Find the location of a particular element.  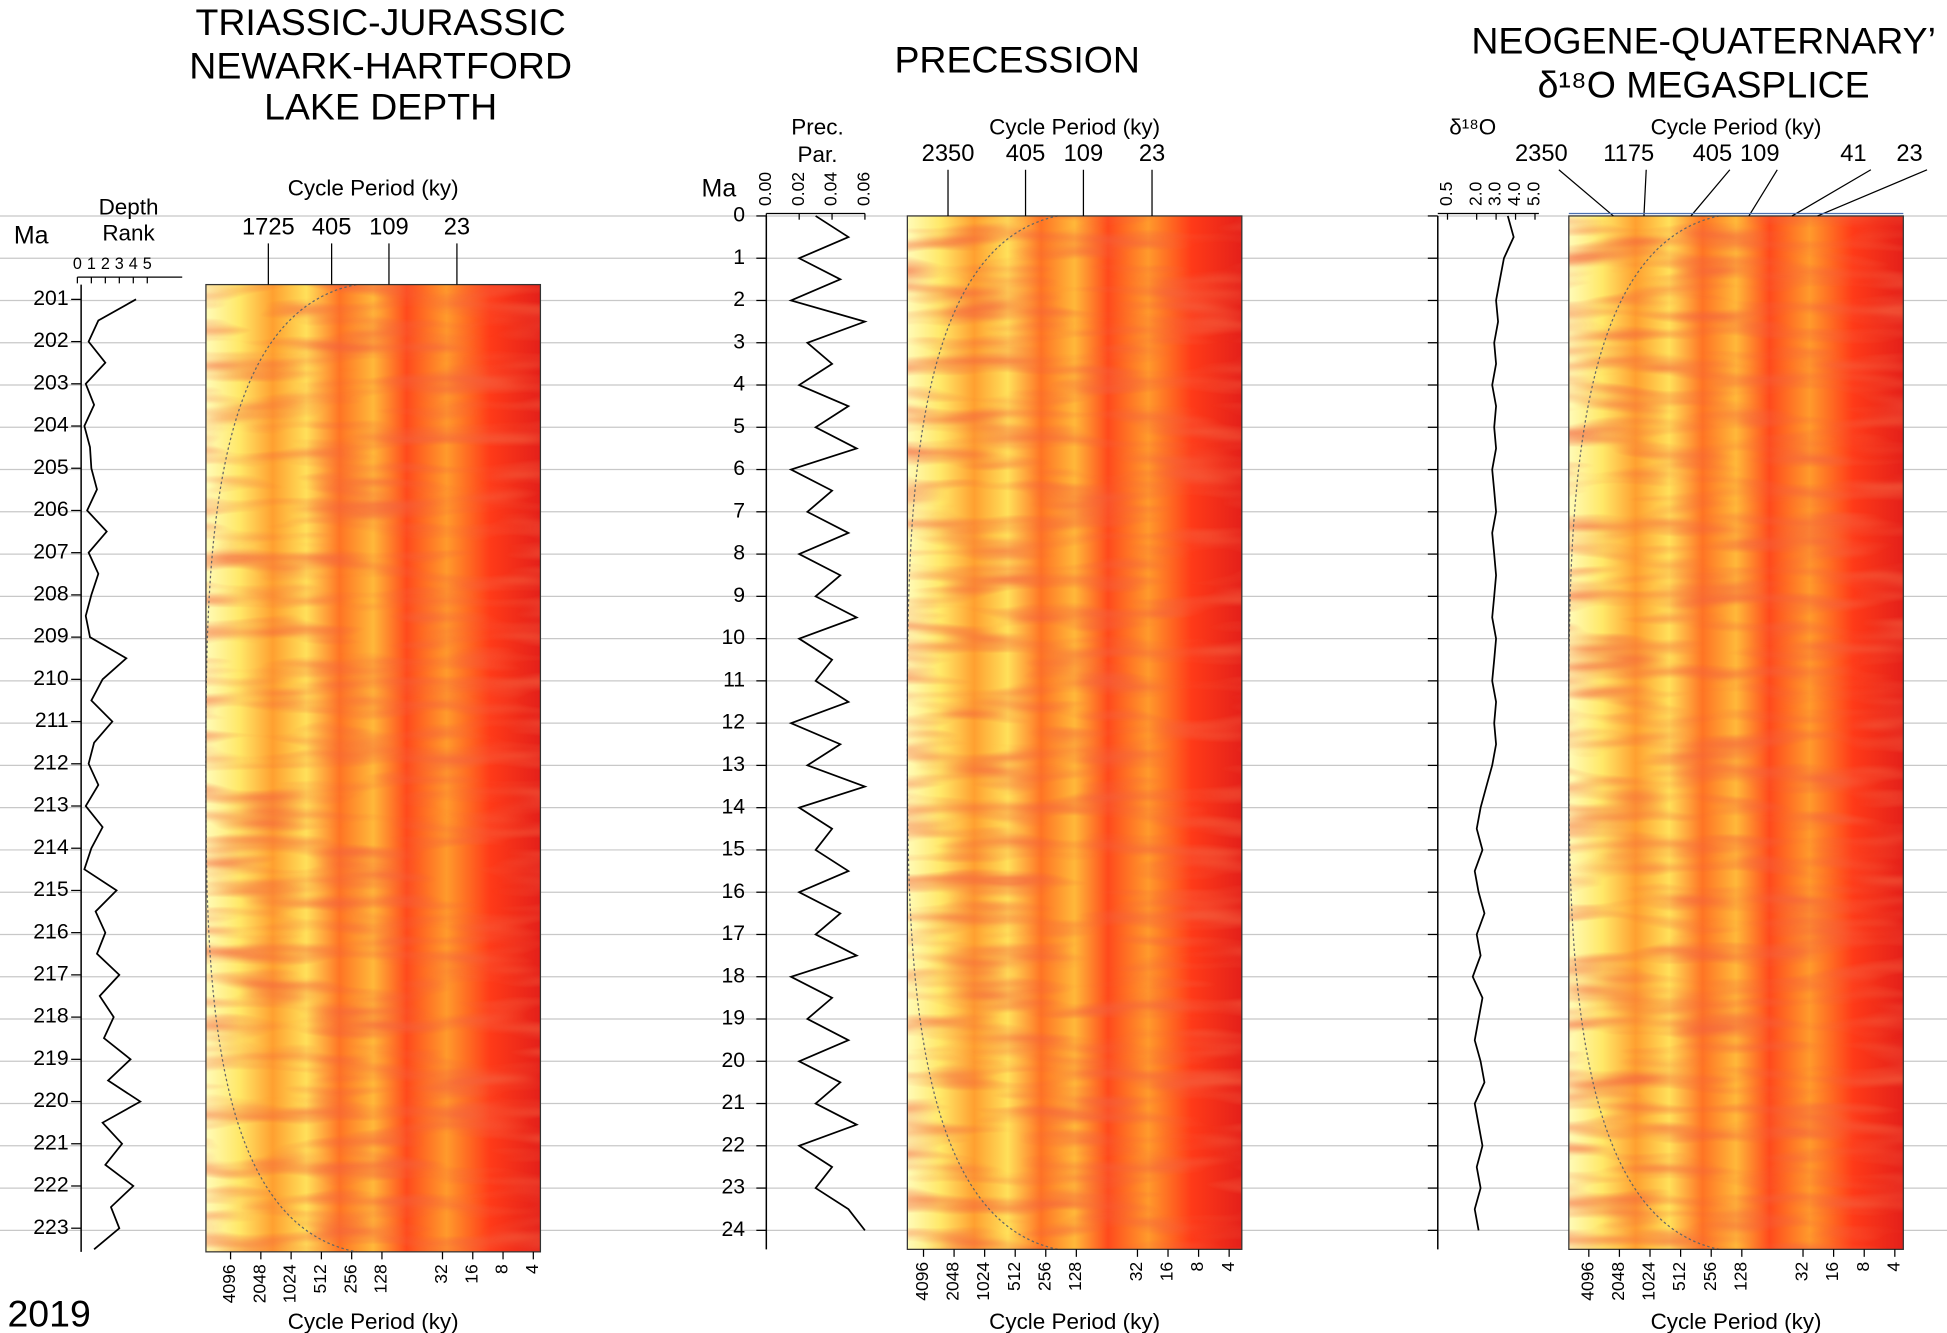

y-tick-label: 11 is located at coordinates (734, 679).